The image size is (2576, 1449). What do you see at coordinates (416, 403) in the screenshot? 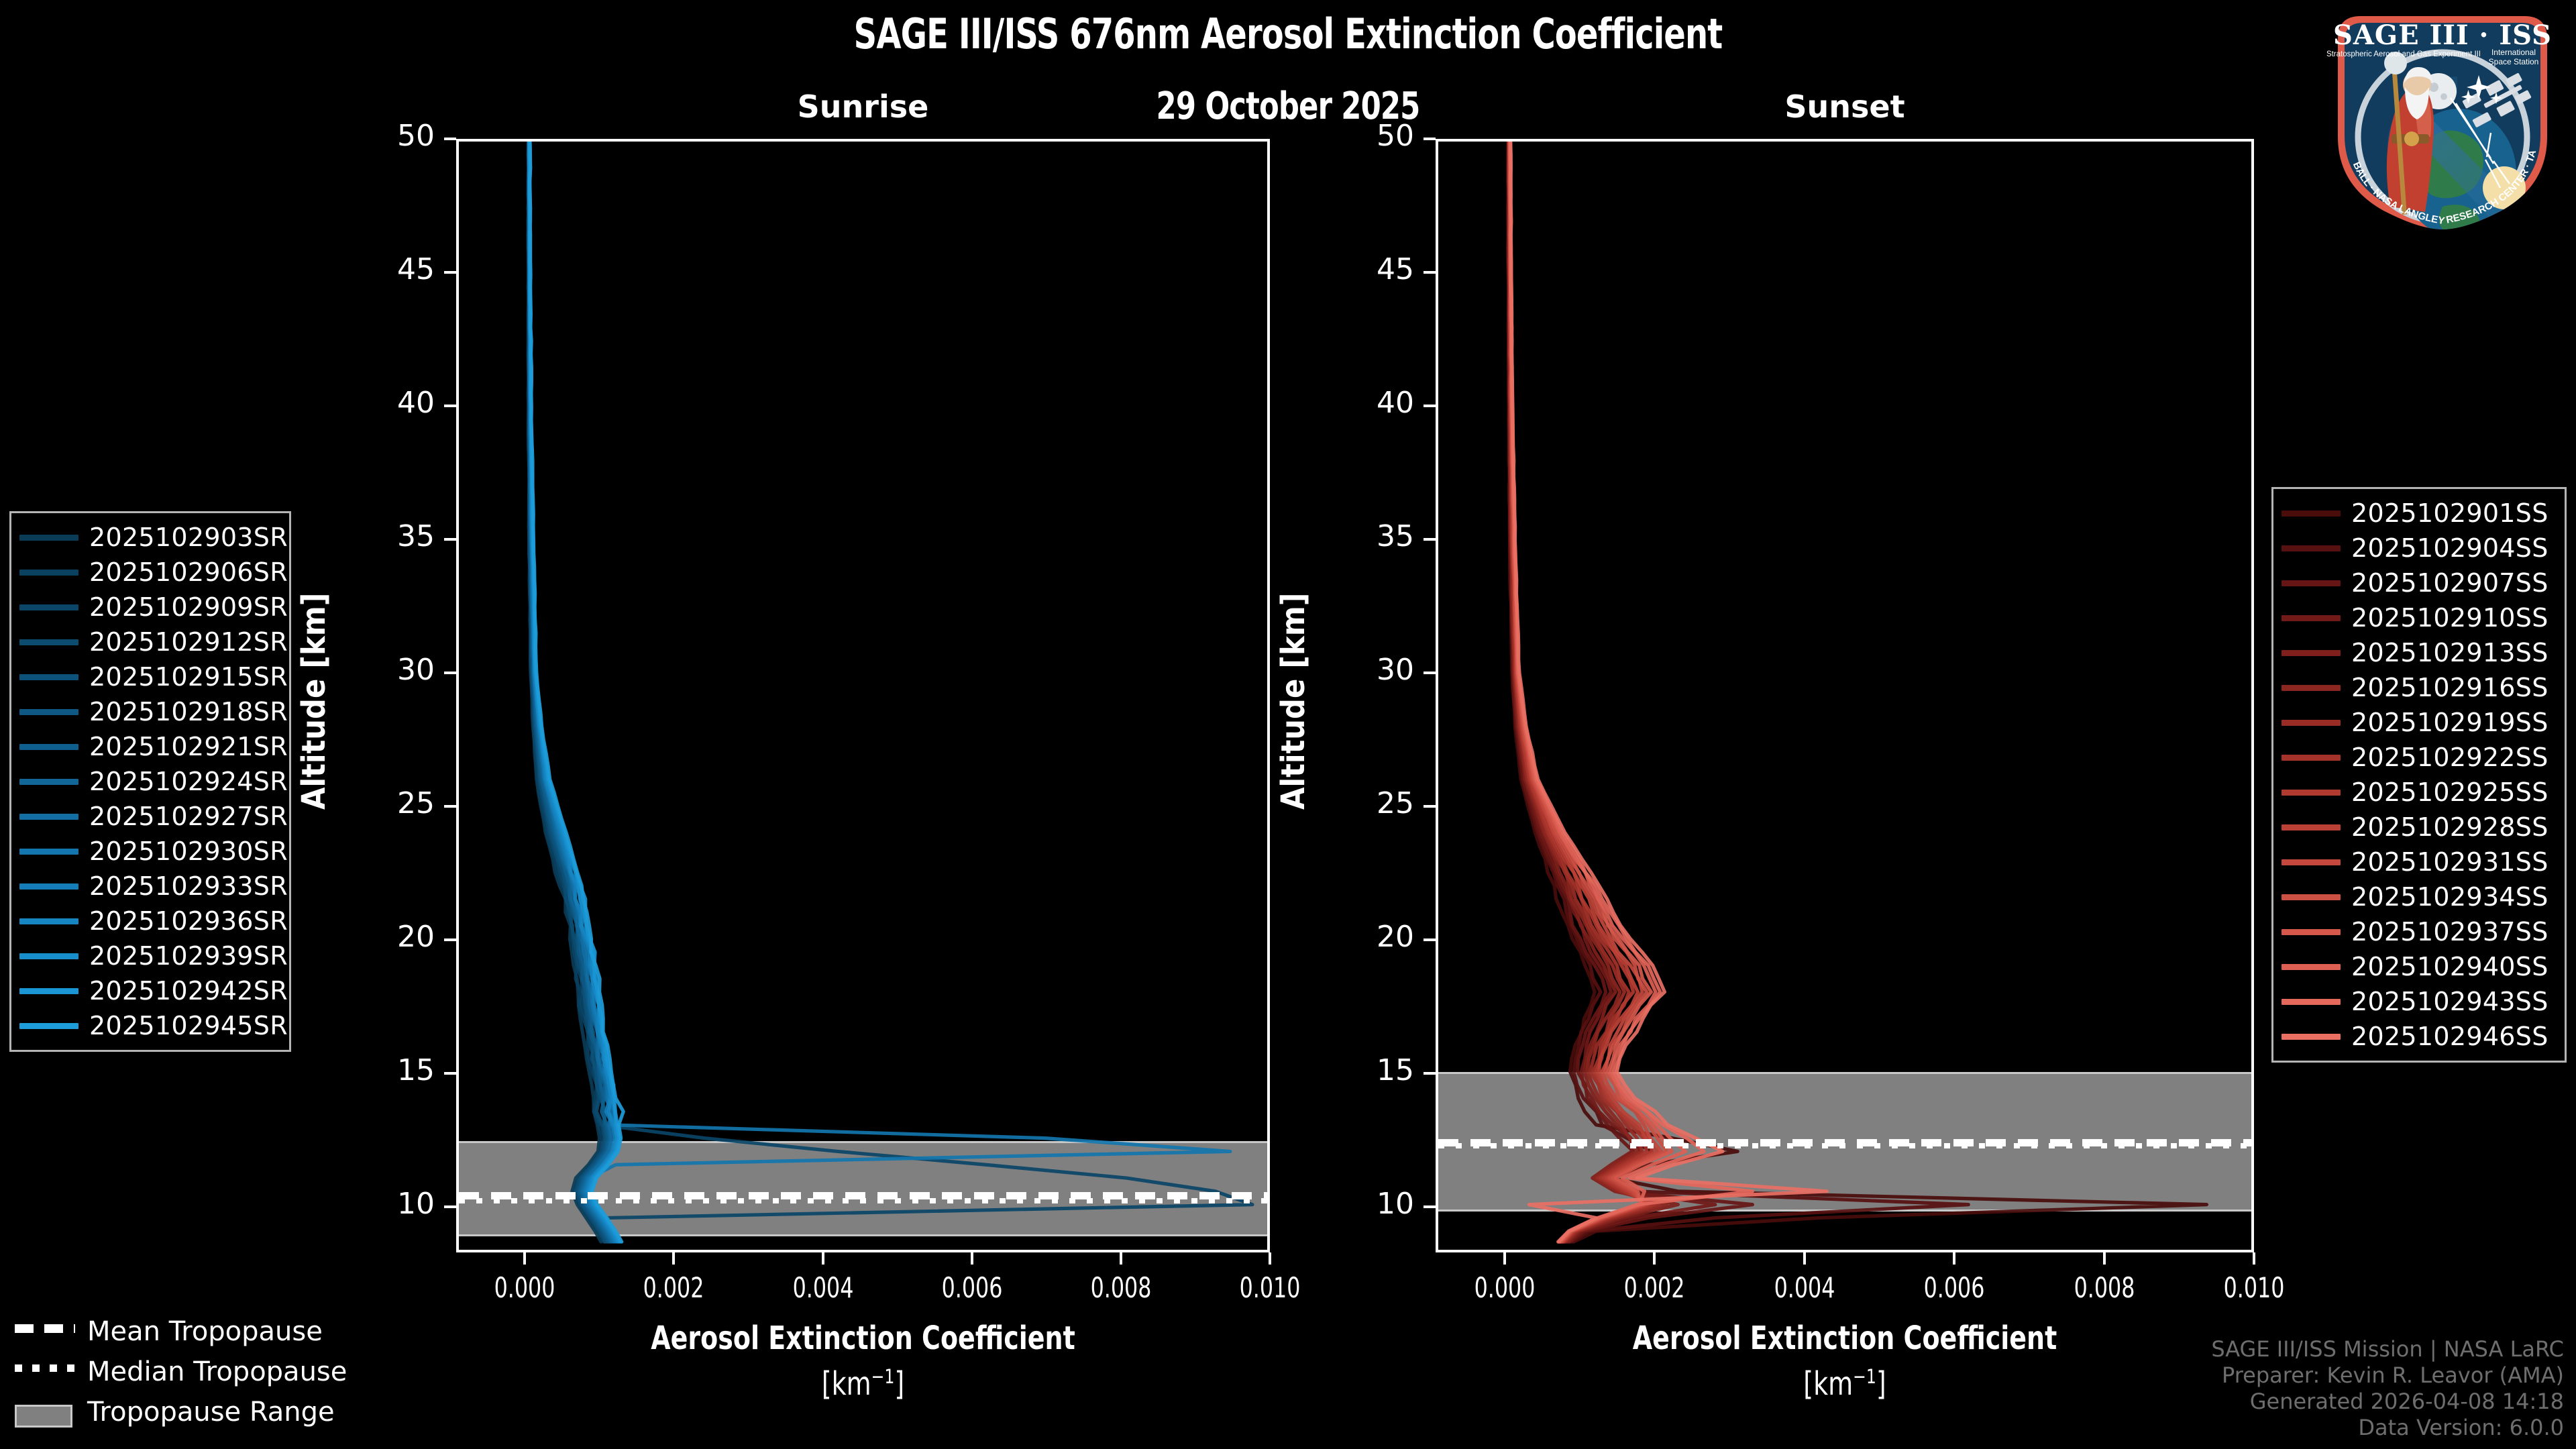
I see `y-axis-tick-label: 40` at bounding box center [416, 403].